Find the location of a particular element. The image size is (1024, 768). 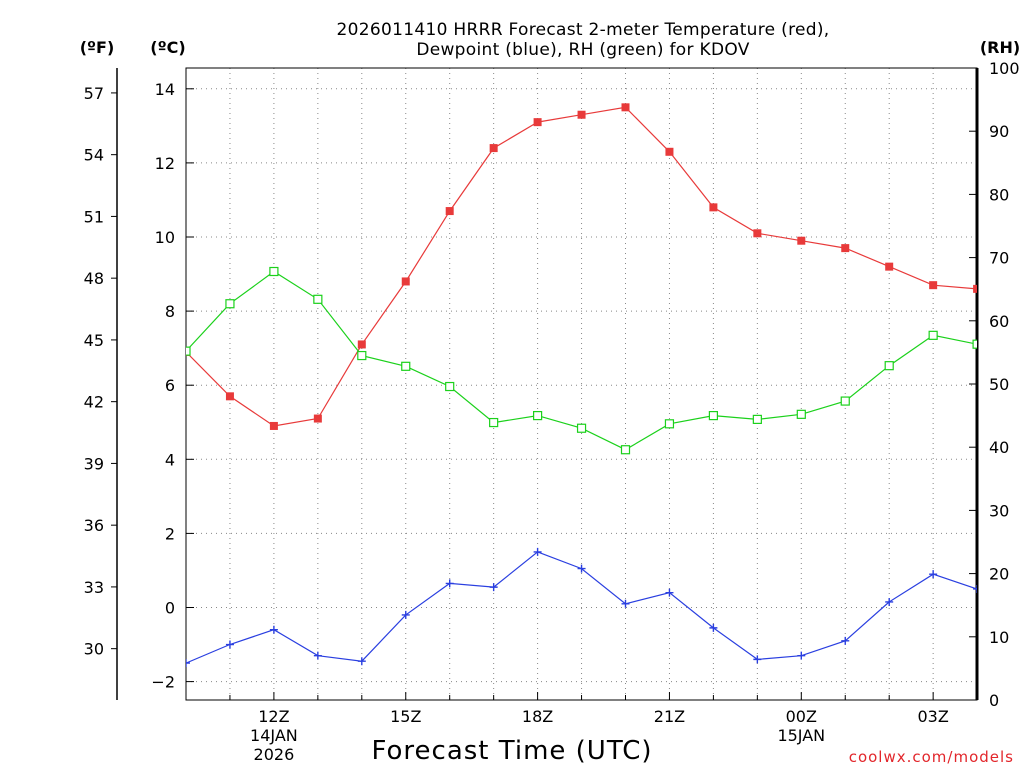

fahrenheit-tick-label: 39 is located at coordinates (94, 463).